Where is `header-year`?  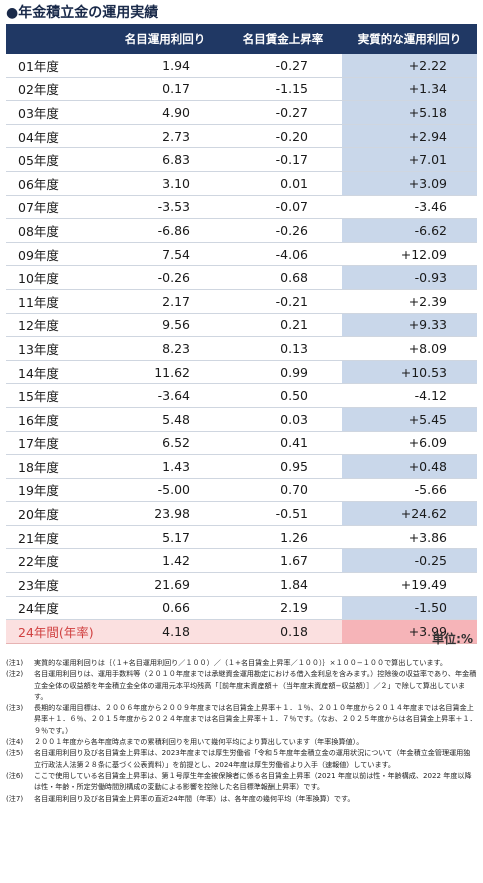 header-year is located at coordinates (56, 39).